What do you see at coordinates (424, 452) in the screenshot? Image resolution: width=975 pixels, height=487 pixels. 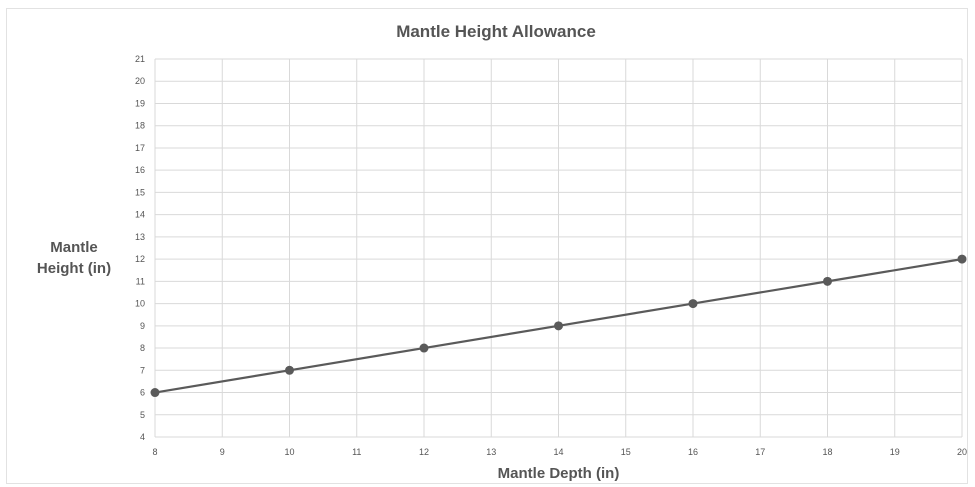 I see `x-tick-label: 12` at bounding box center [424, 452].